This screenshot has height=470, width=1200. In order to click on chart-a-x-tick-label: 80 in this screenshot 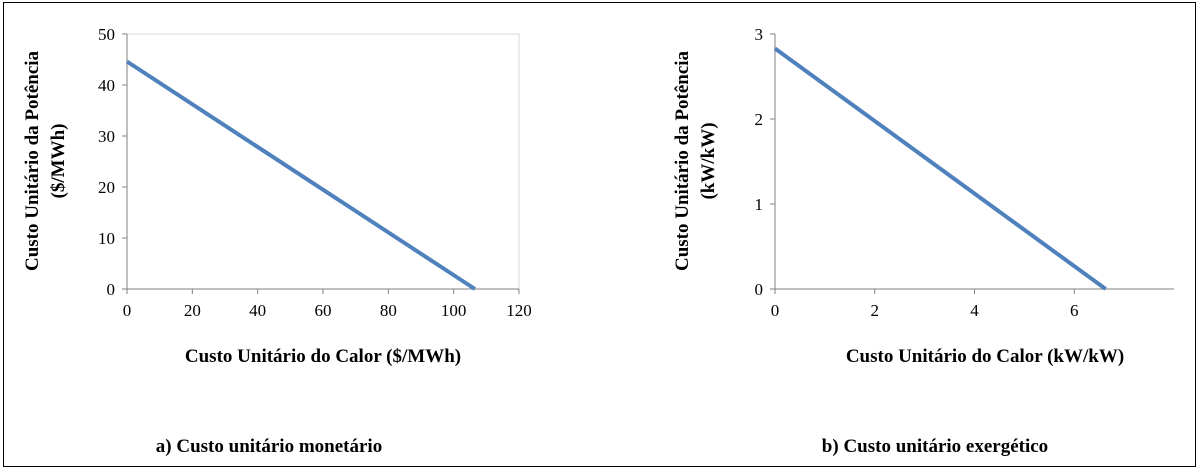, I will do `click(388, 310)`.